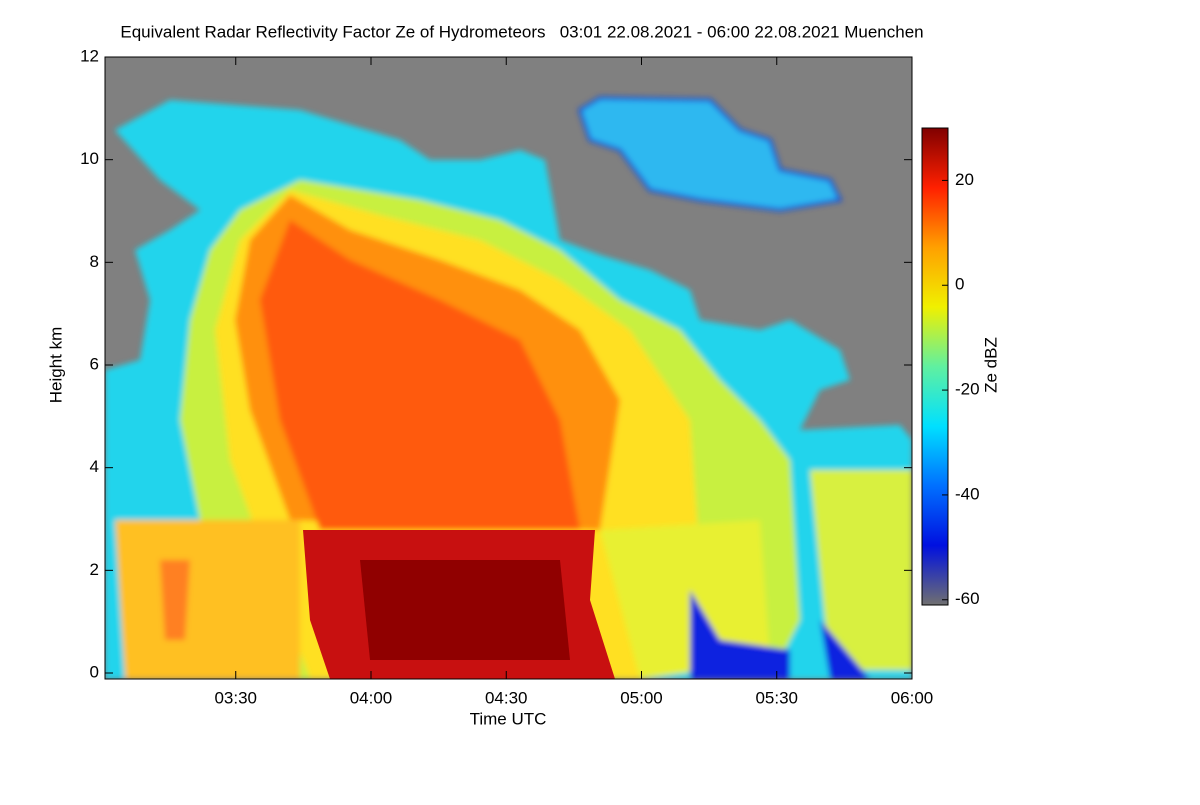 This screenshot has height=805, width=1200. What do you see at coordinates (94, 466) in the screenshot?
I see `y-tick-label: 4` at bounding box center [94, 466].